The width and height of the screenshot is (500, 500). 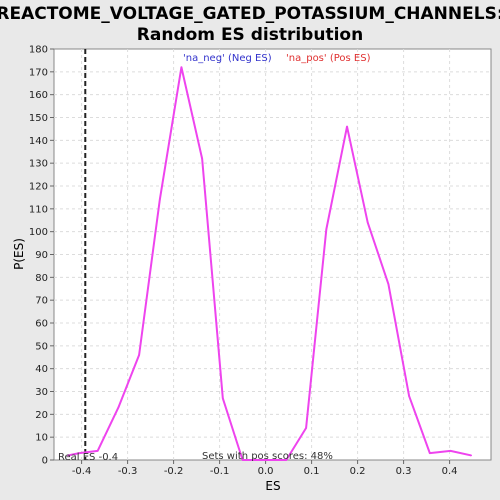 What do you see at coordinates (404, 471) in the screenshot?
I see `x-tick-label: 0.3` at bounding box center [404, 471].